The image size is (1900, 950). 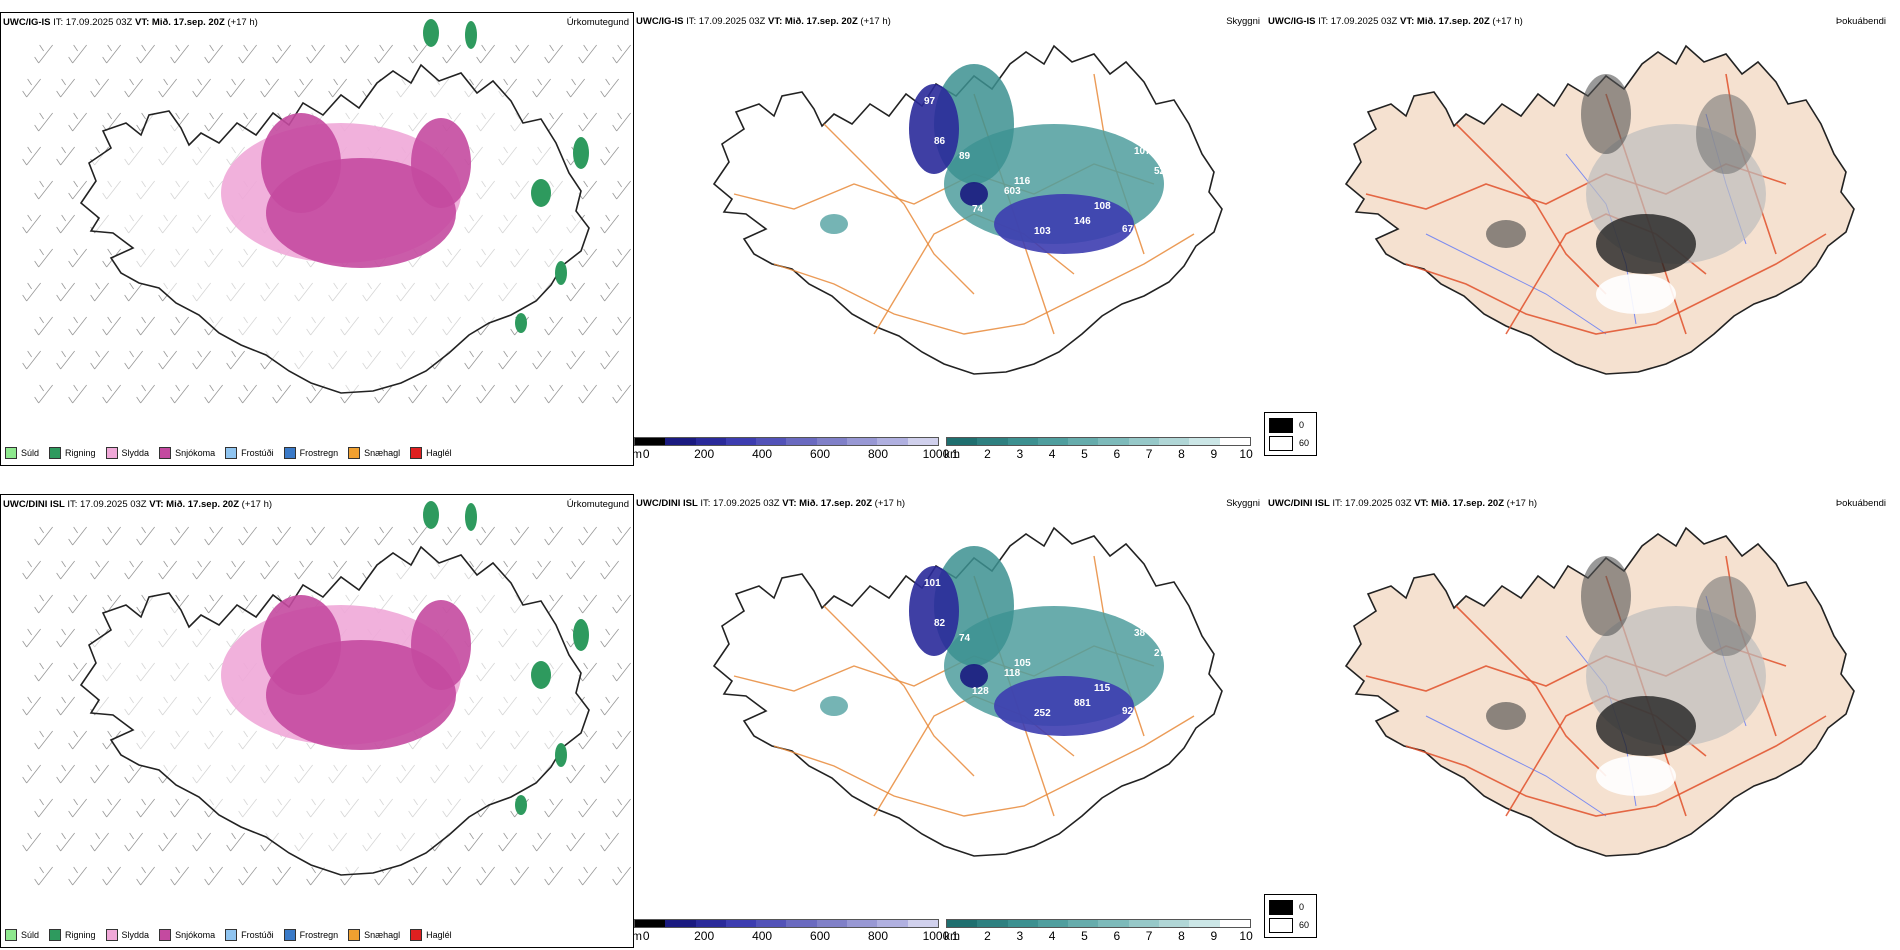 I want to click on fog-scale: 0 60, so click(x=1290, y=916).